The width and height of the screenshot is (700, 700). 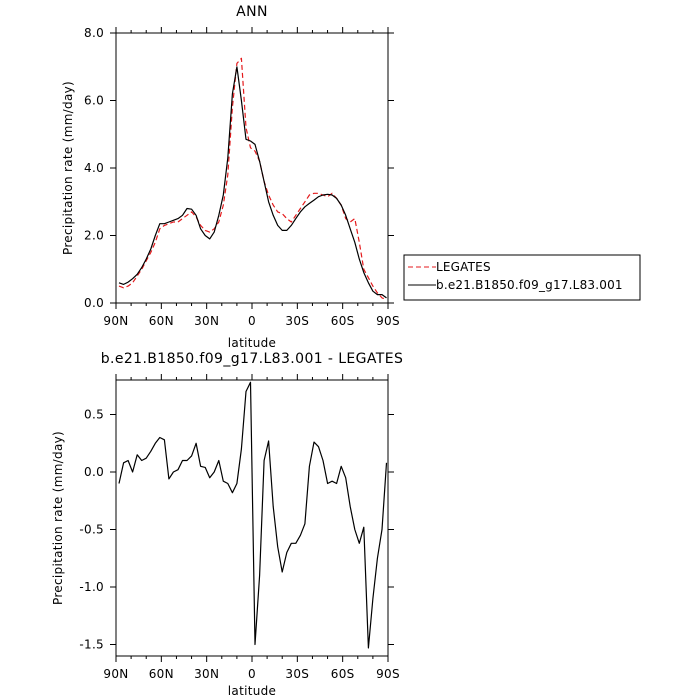 I want to click on bottom-y-tick-label: 0.5, so click(x=94, y=415).